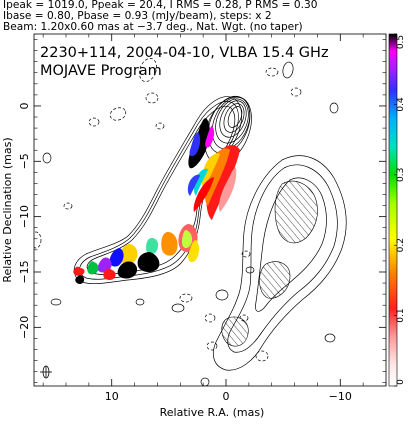 The height and width of the screenshot is (424, 409). Describe the element at coordinates (269, 263) in the screenshot. I see `hatched-regions` at that location.